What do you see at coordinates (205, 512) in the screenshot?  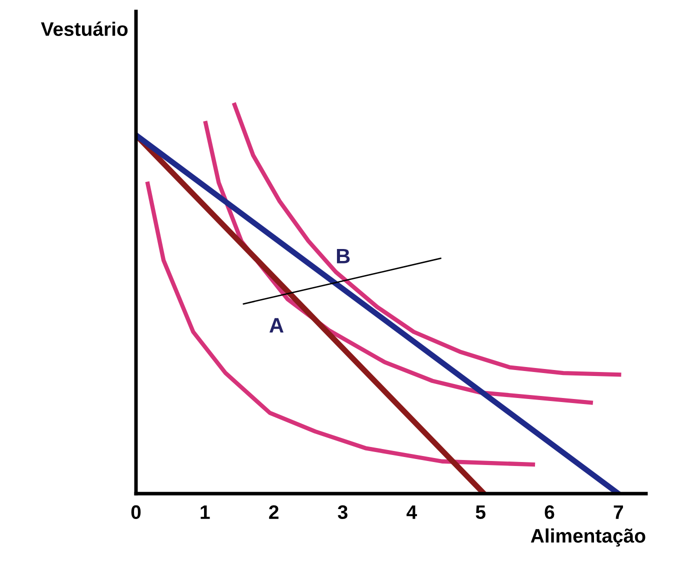 I see `x-tick-label: 1` at bounding box center [205, 512].